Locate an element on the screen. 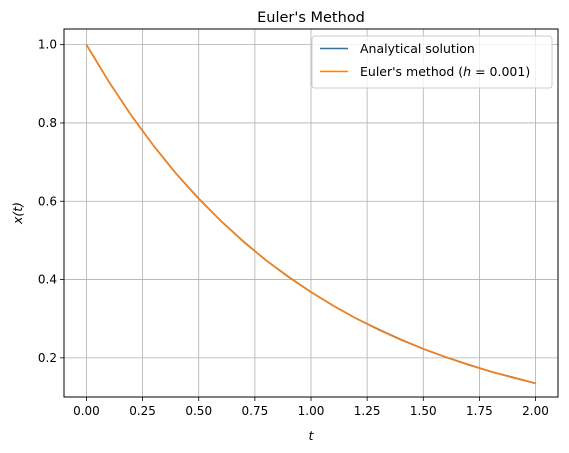 The height and width of the screenshot is (453, 569). chart-title: Euler's Method is located at coordinates (311, 18).